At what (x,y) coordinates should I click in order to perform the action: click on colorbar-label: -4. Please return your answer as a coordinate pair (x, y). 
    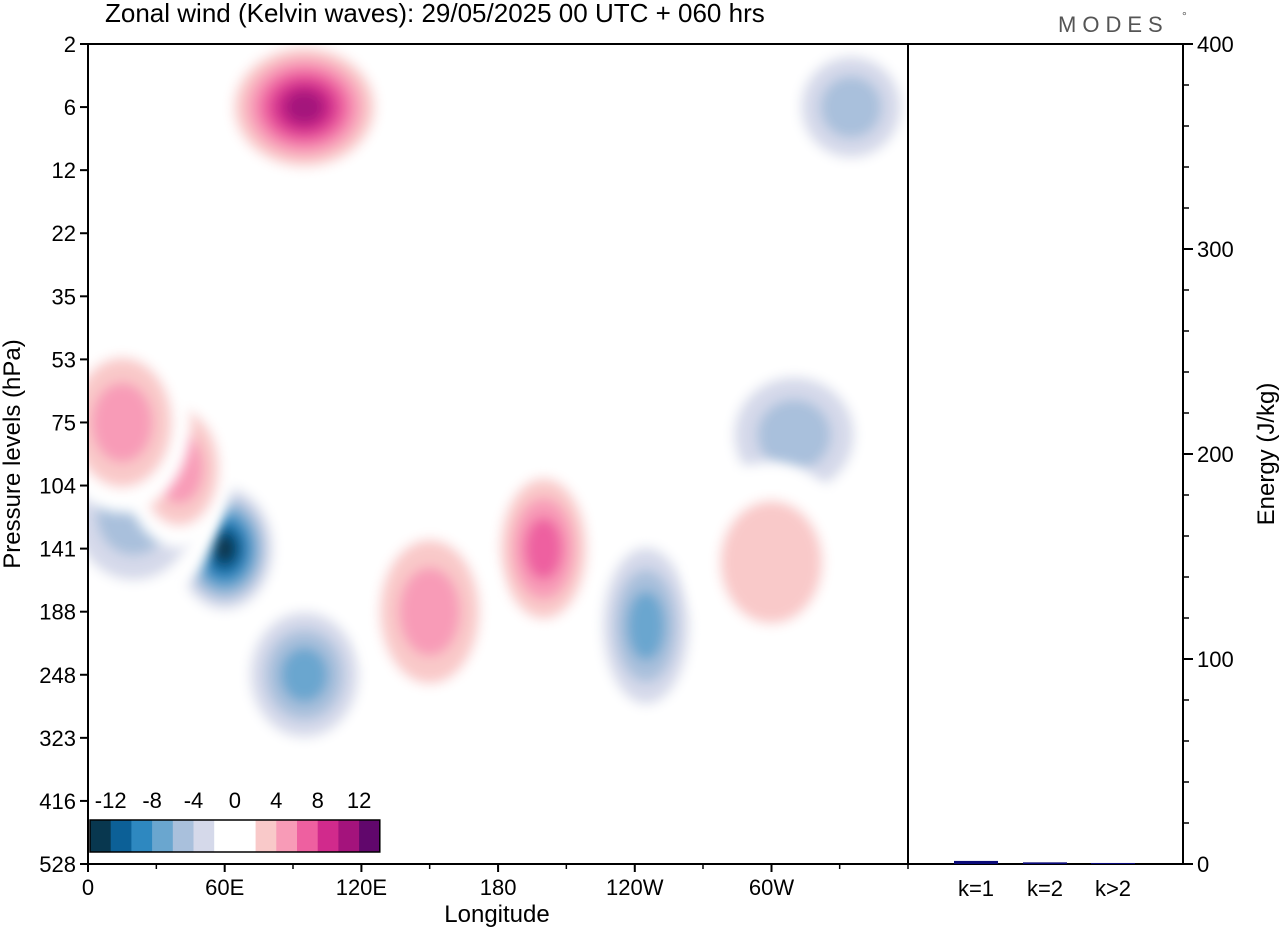
    Looking at the image, I should click on (194, 800).